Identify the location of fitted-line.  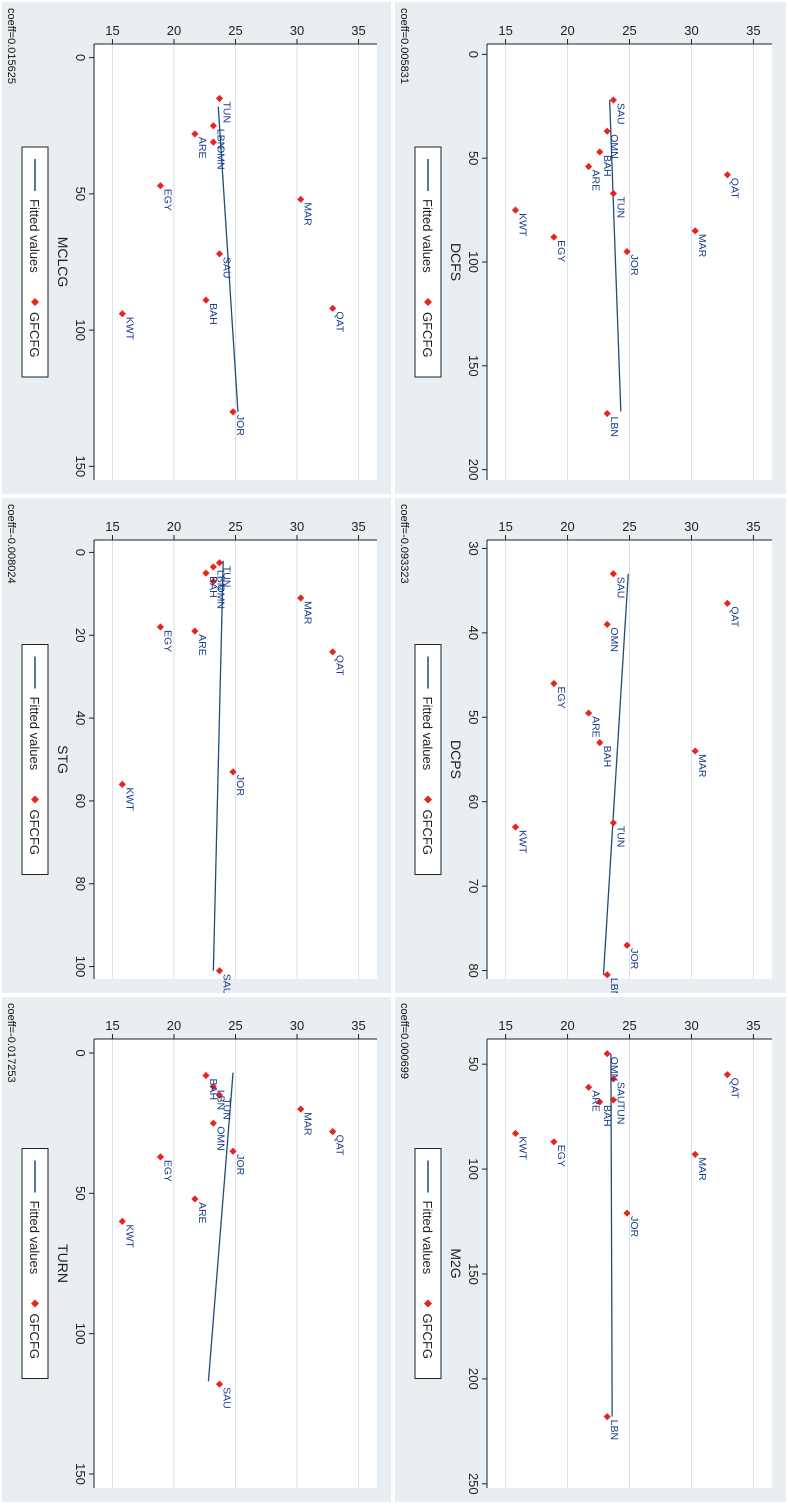
(615, 256).